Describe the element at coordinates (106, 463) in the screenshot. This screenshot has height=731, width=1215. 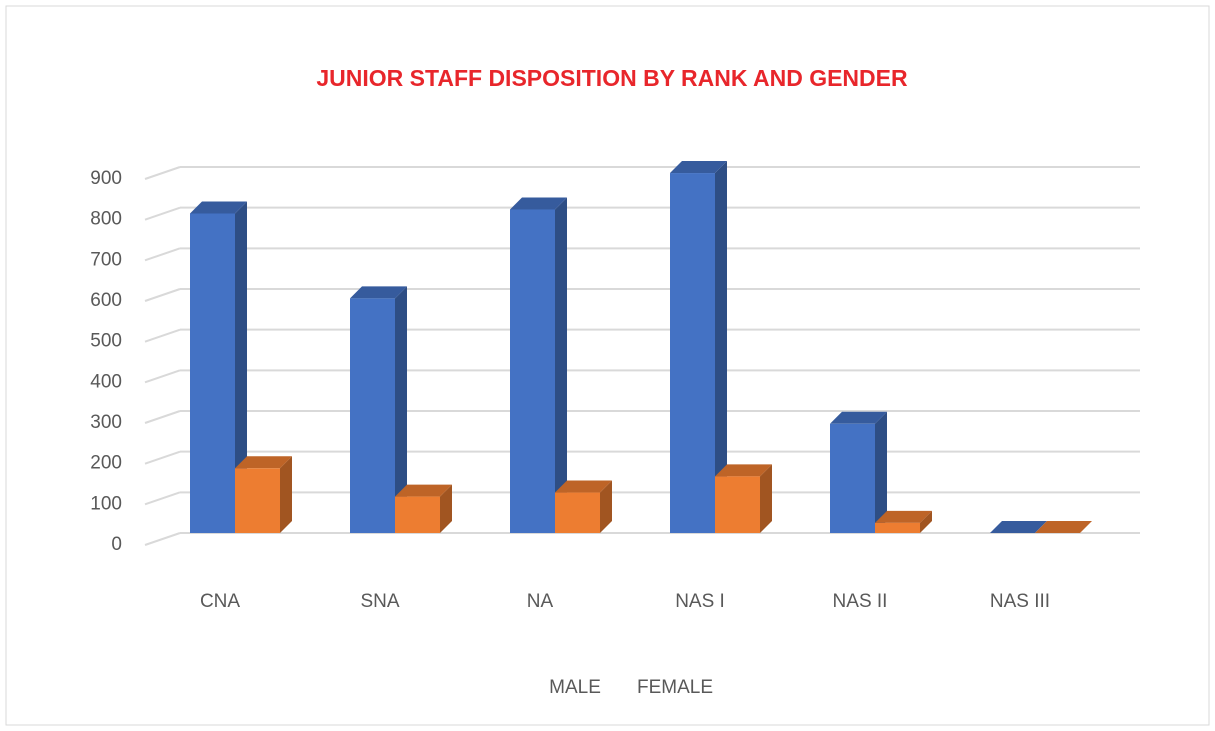
I see `y-tick-label: 200` at that location.